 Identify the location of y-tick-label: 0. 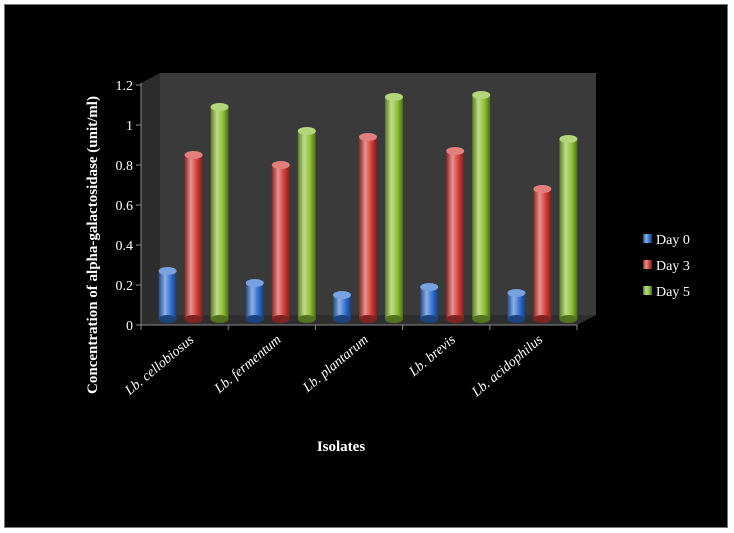
(129, 326).